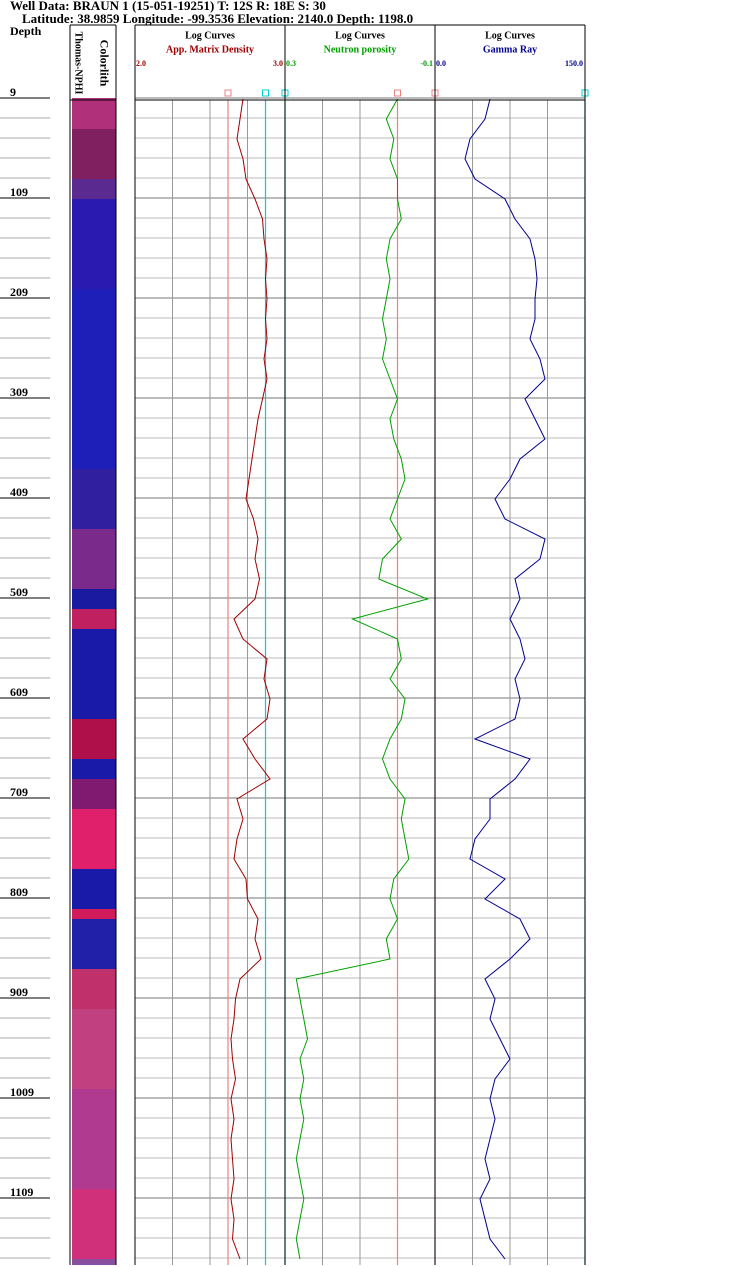 This screenshot has height=1267, width=735. I want to click on legend-entry: App. Matrix Density, so click(210, 49).